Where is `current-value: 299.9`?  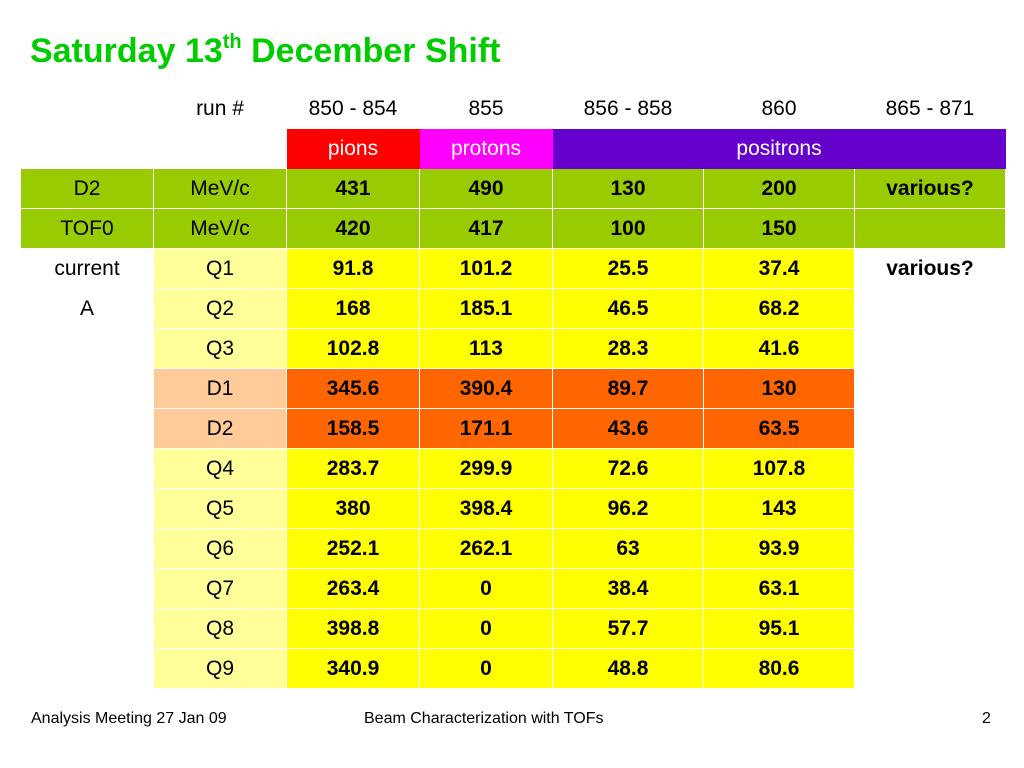
current-value: 299.9 is located at coordinates (486, 468).